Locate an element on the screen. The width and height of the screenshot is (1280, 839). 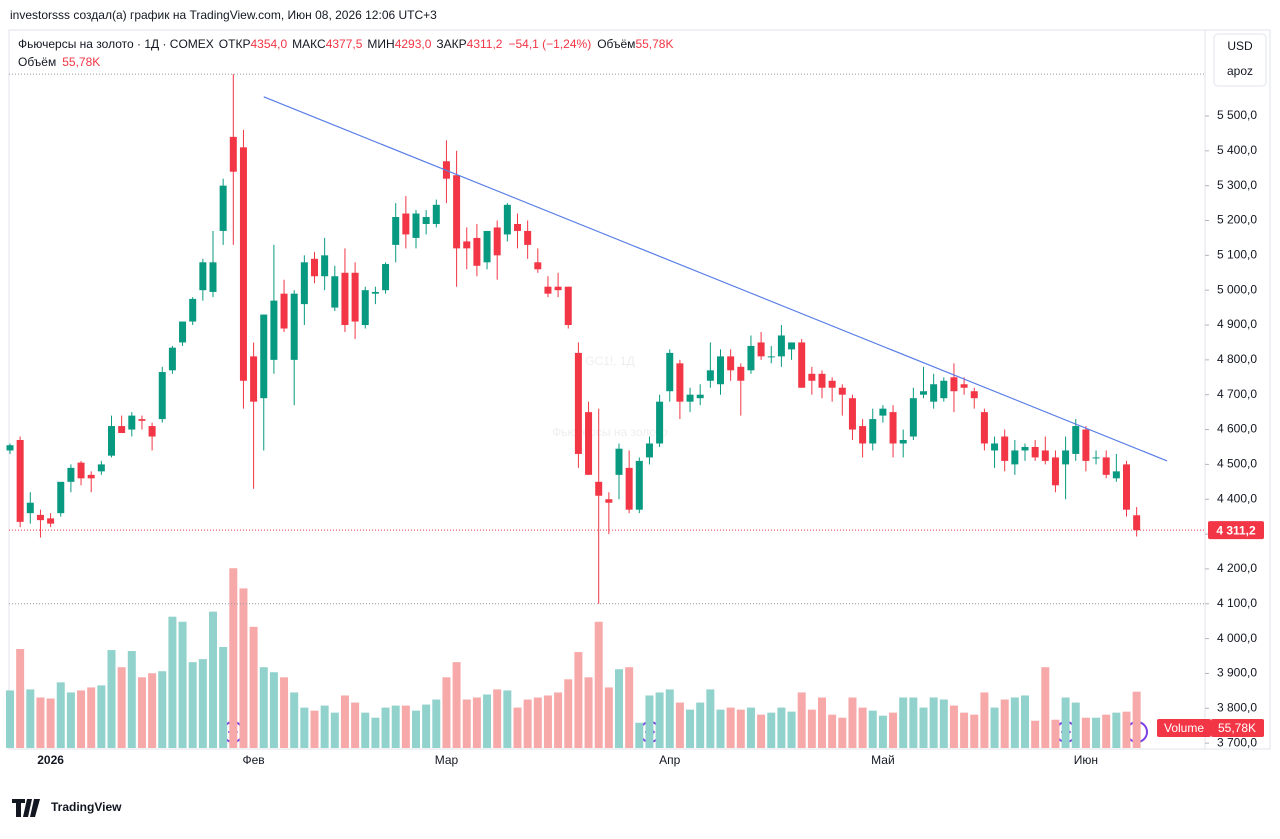
y-tick-label: 4 800,0 is located at coordinates (1237, 359).